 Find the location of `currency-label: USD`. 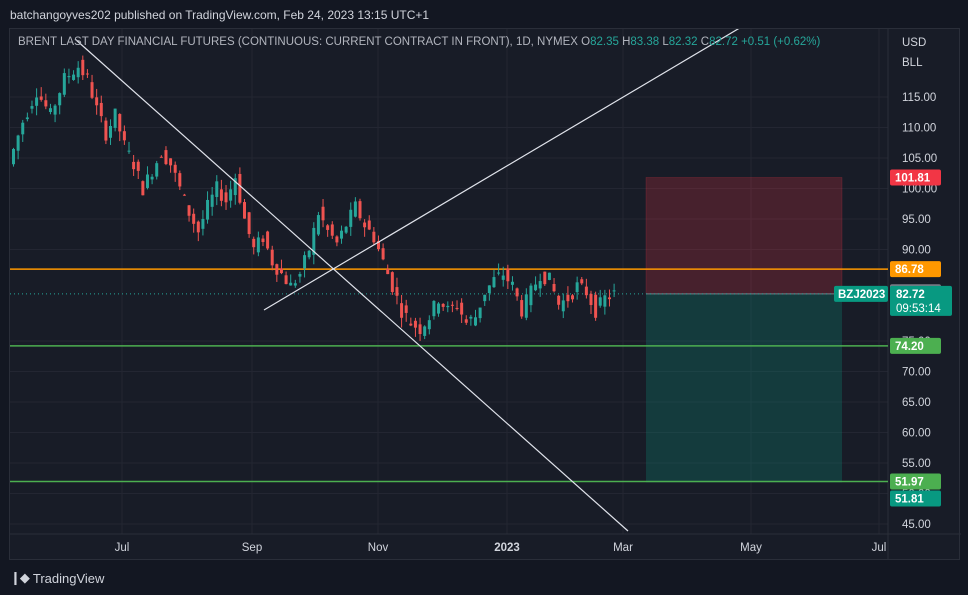

currency-label: USD is located at coordinates (914, 43).